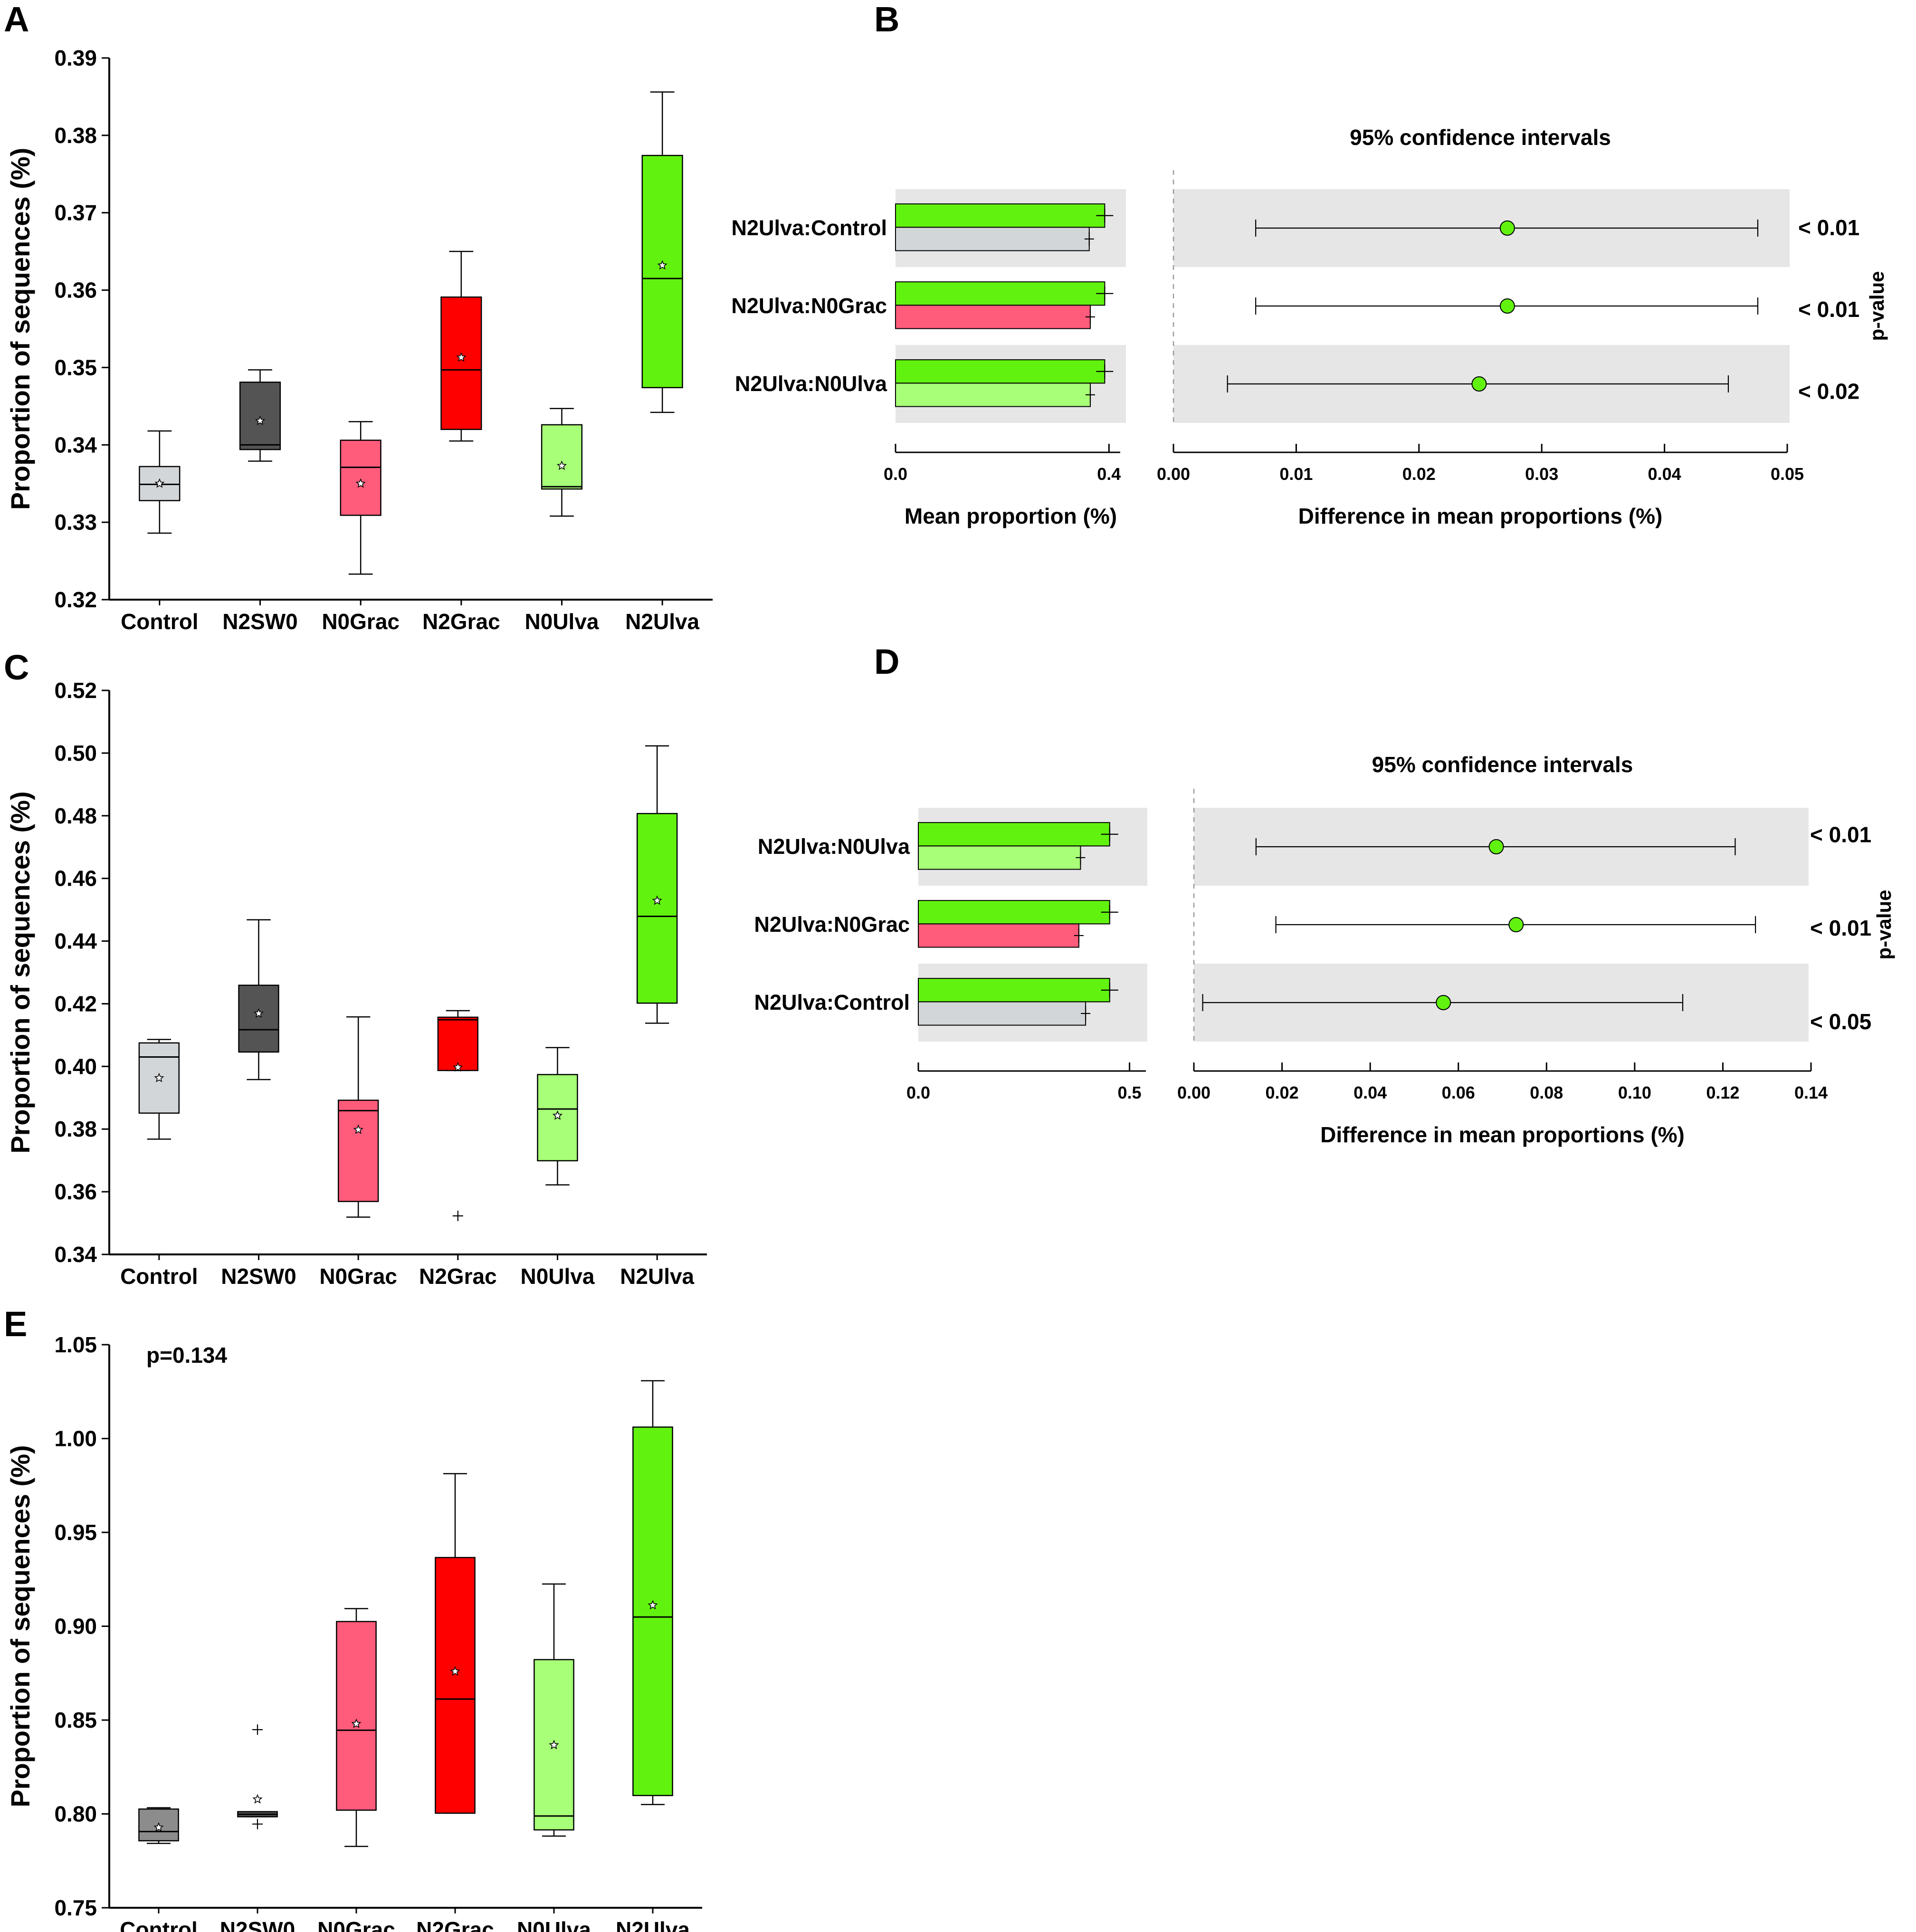 The width and height of the screenshot is (1916, 1932). Describe the element at coordinates (75, 213) in the screenshot. I see `y-tick-label: 0.37` at that location.